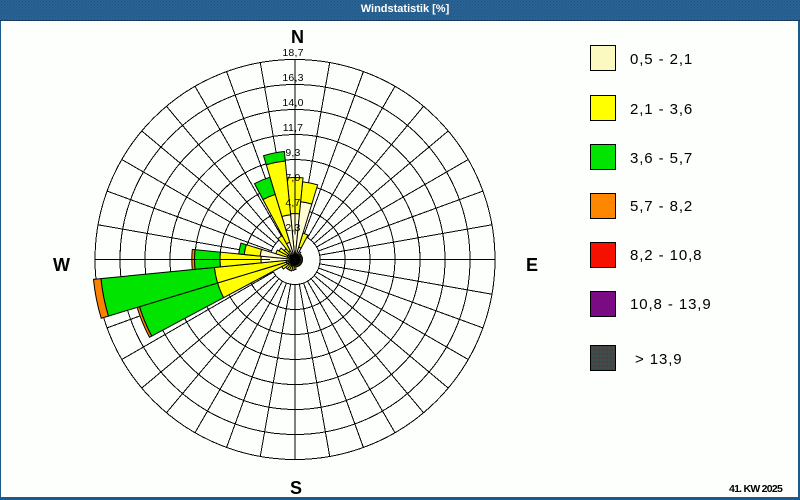 This screenshot has height=500, width=800. Describe the element at coordinates (292, 153) in the screenshot. I see `svg-text: 9,3` at that location.